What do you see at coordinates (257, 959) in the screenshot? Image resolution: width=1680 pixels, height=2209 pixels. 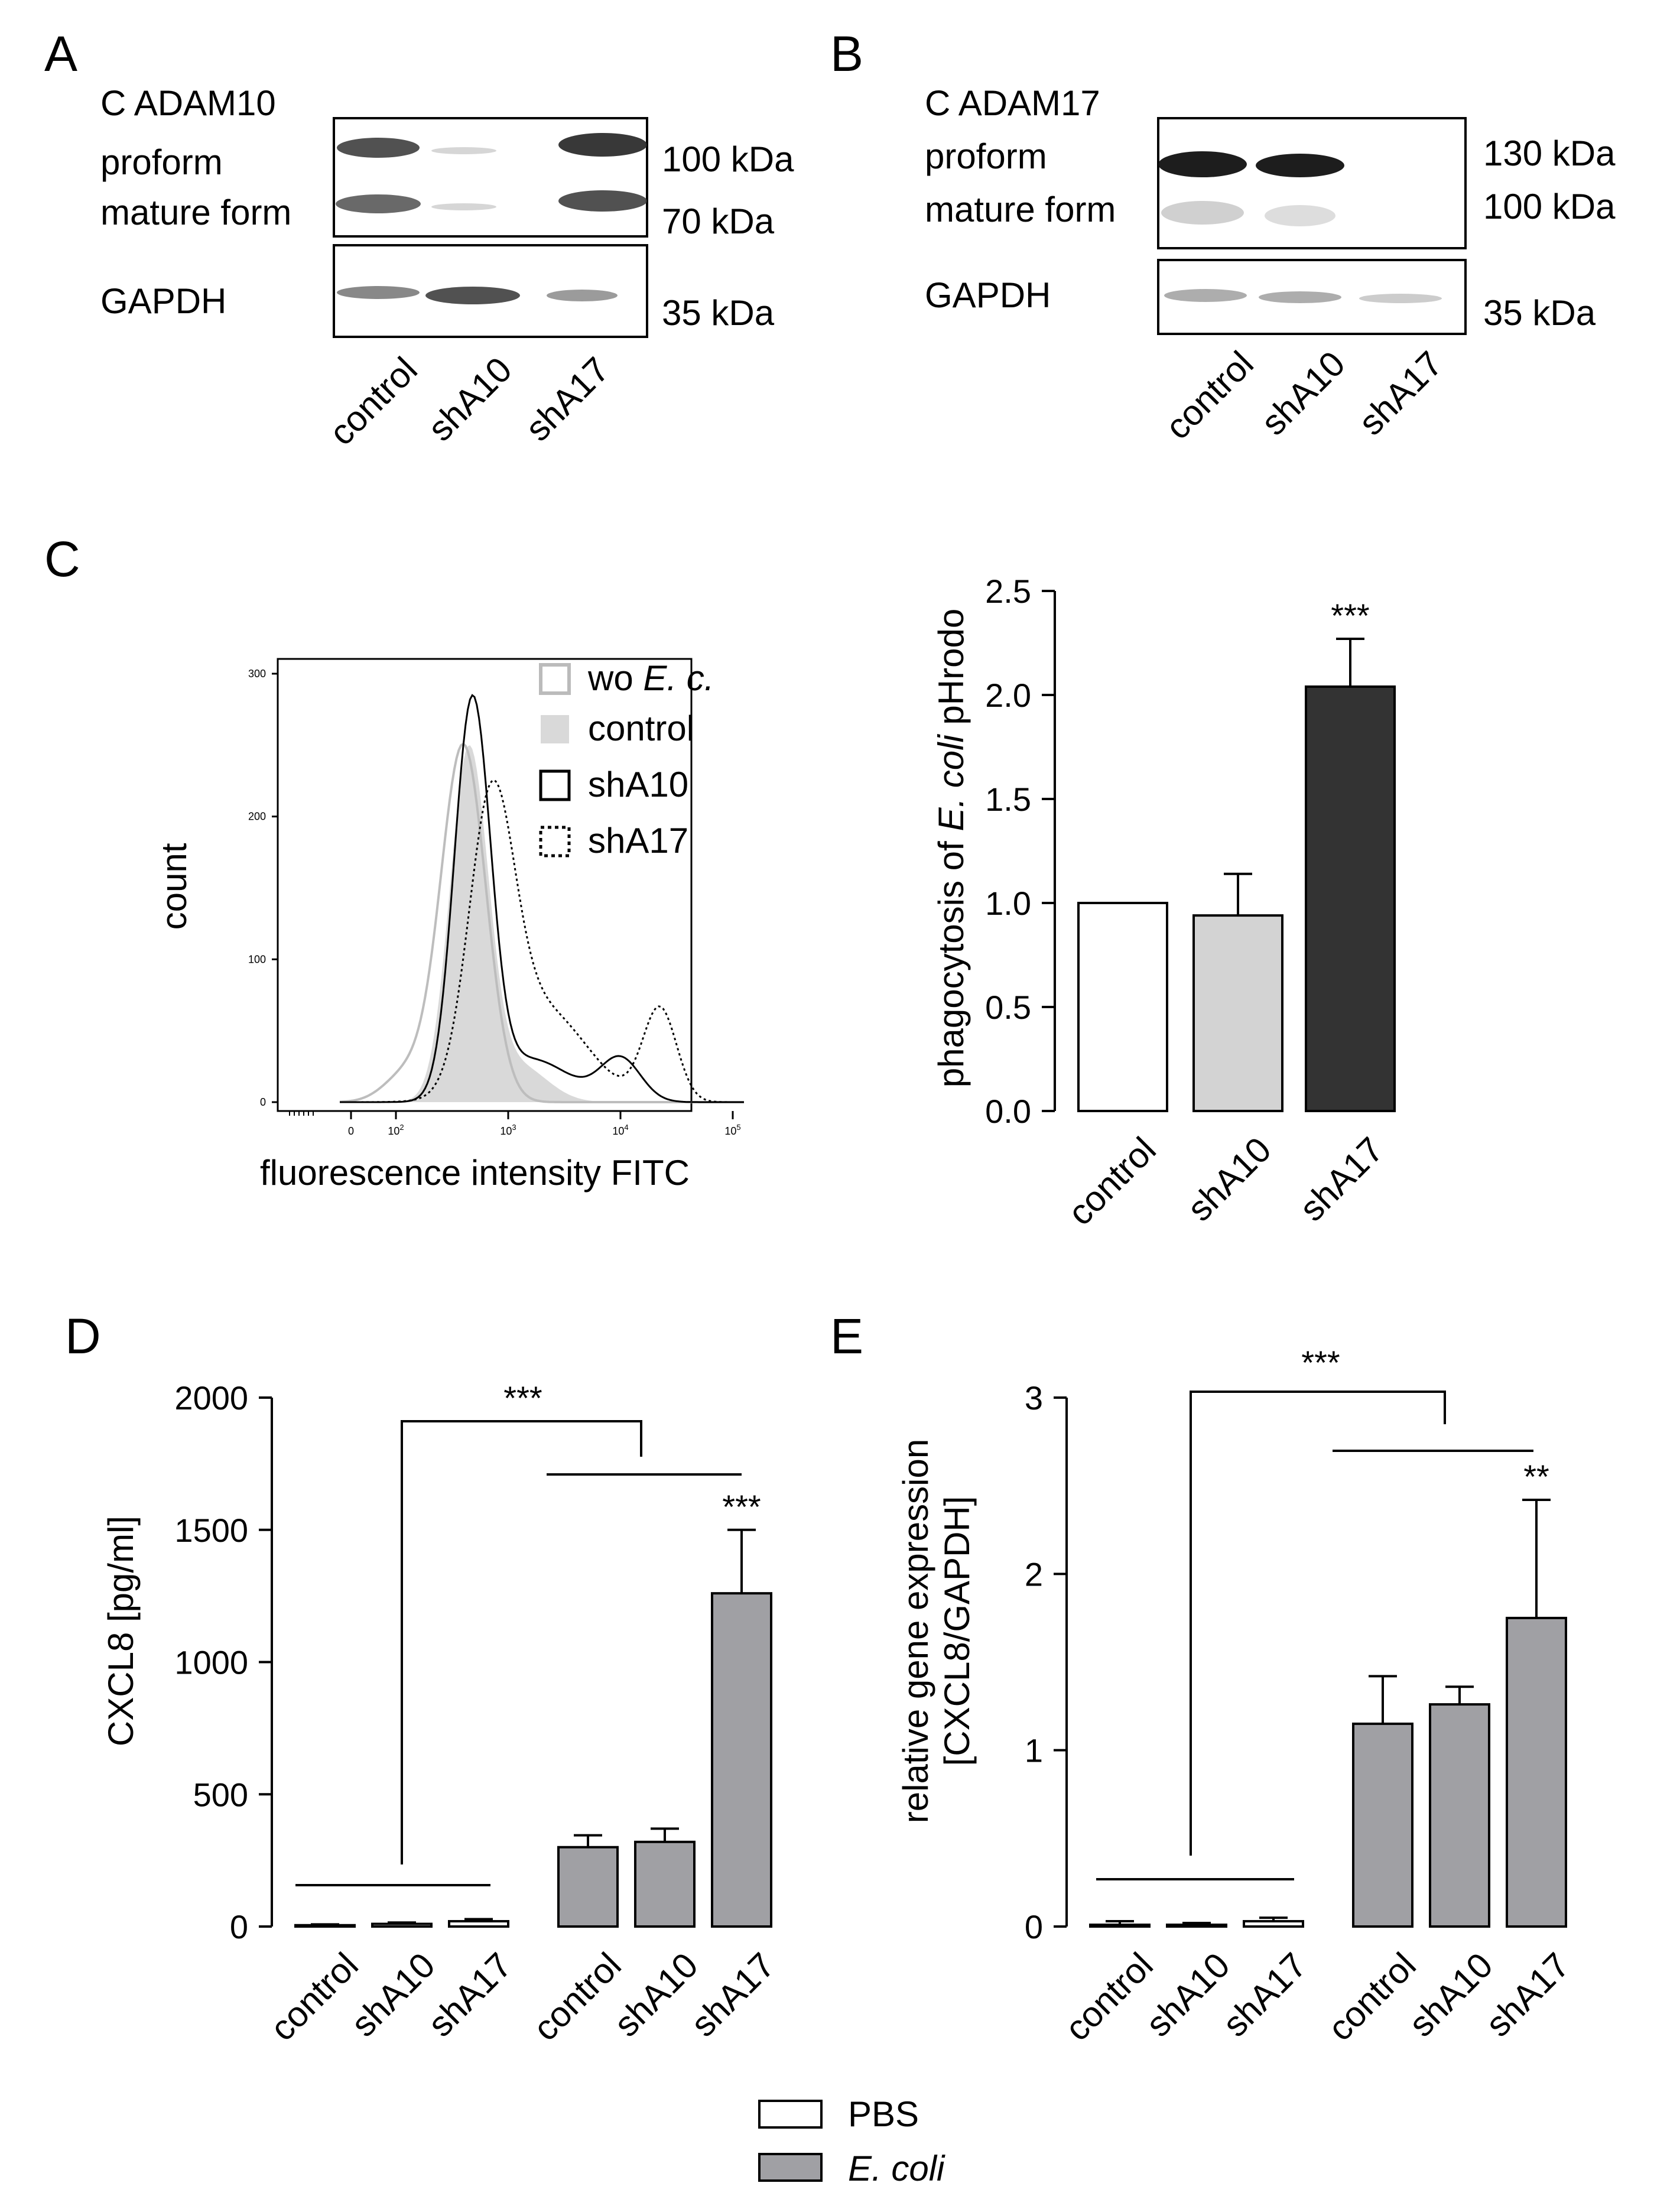 I see `y-tick-label: 100` at bounding box center [257, 959].